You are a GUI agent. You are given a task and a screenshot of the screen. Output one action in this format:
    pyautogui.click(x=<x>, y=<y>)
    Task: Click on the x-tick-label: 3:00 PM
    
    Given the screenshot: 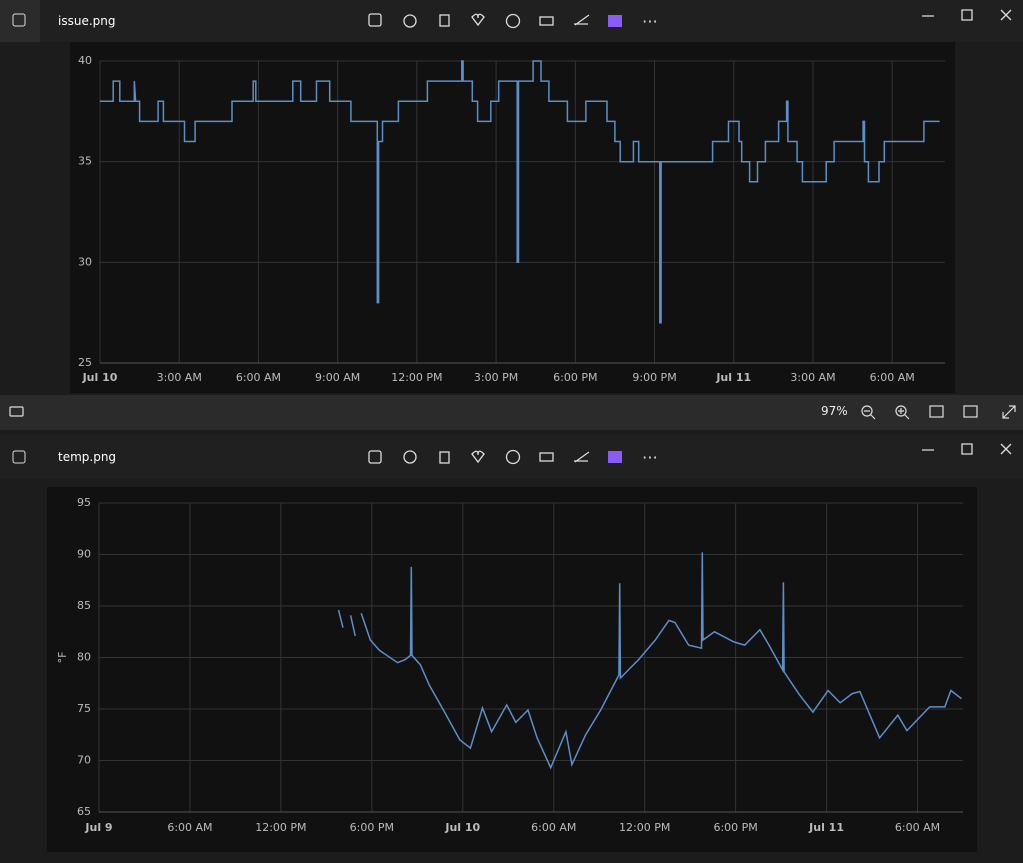 What is the action you would take?
    pyautogui.click(x=496, y=377)
    